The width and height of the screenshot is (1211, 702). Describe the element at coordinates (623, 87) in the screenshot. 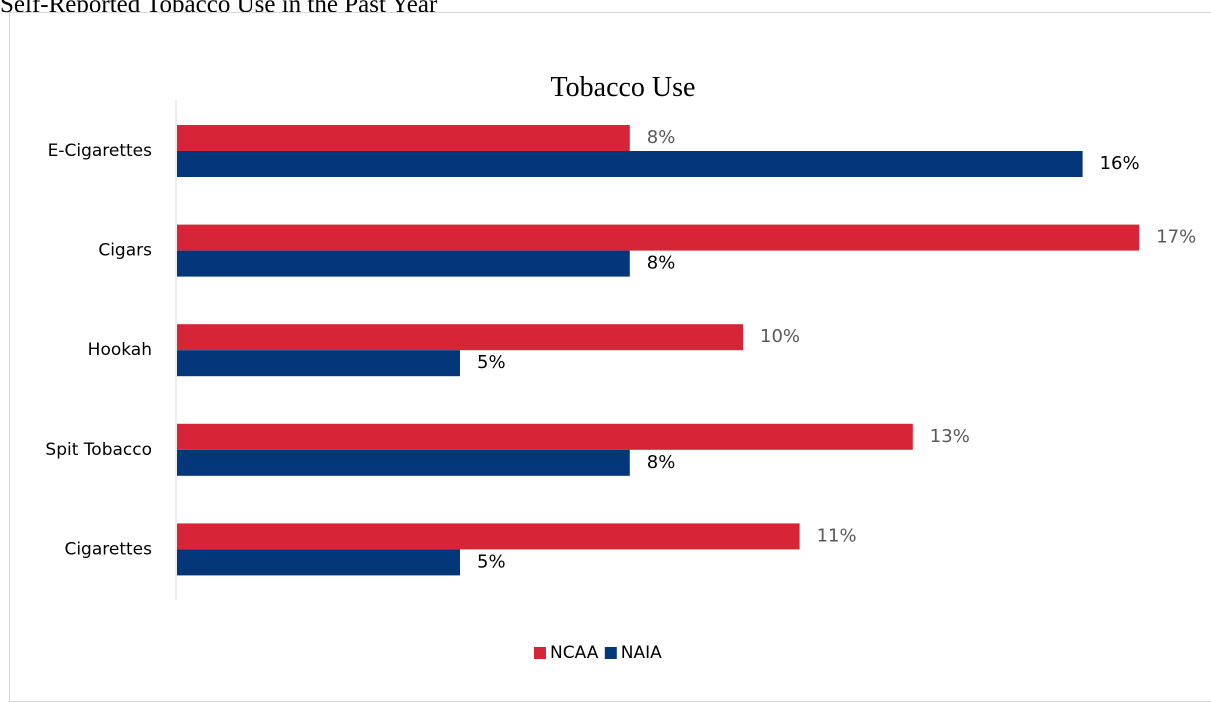

I see `chart-title: Tobacco Use` at that location.